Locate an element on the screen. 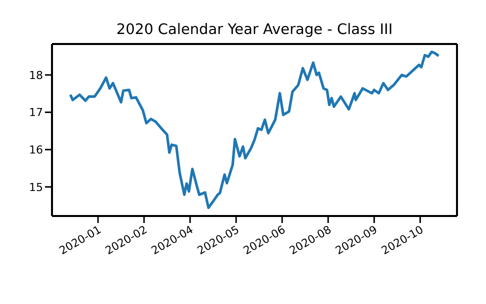  y-tick-label: 17 is located at coordinates (36, 113).